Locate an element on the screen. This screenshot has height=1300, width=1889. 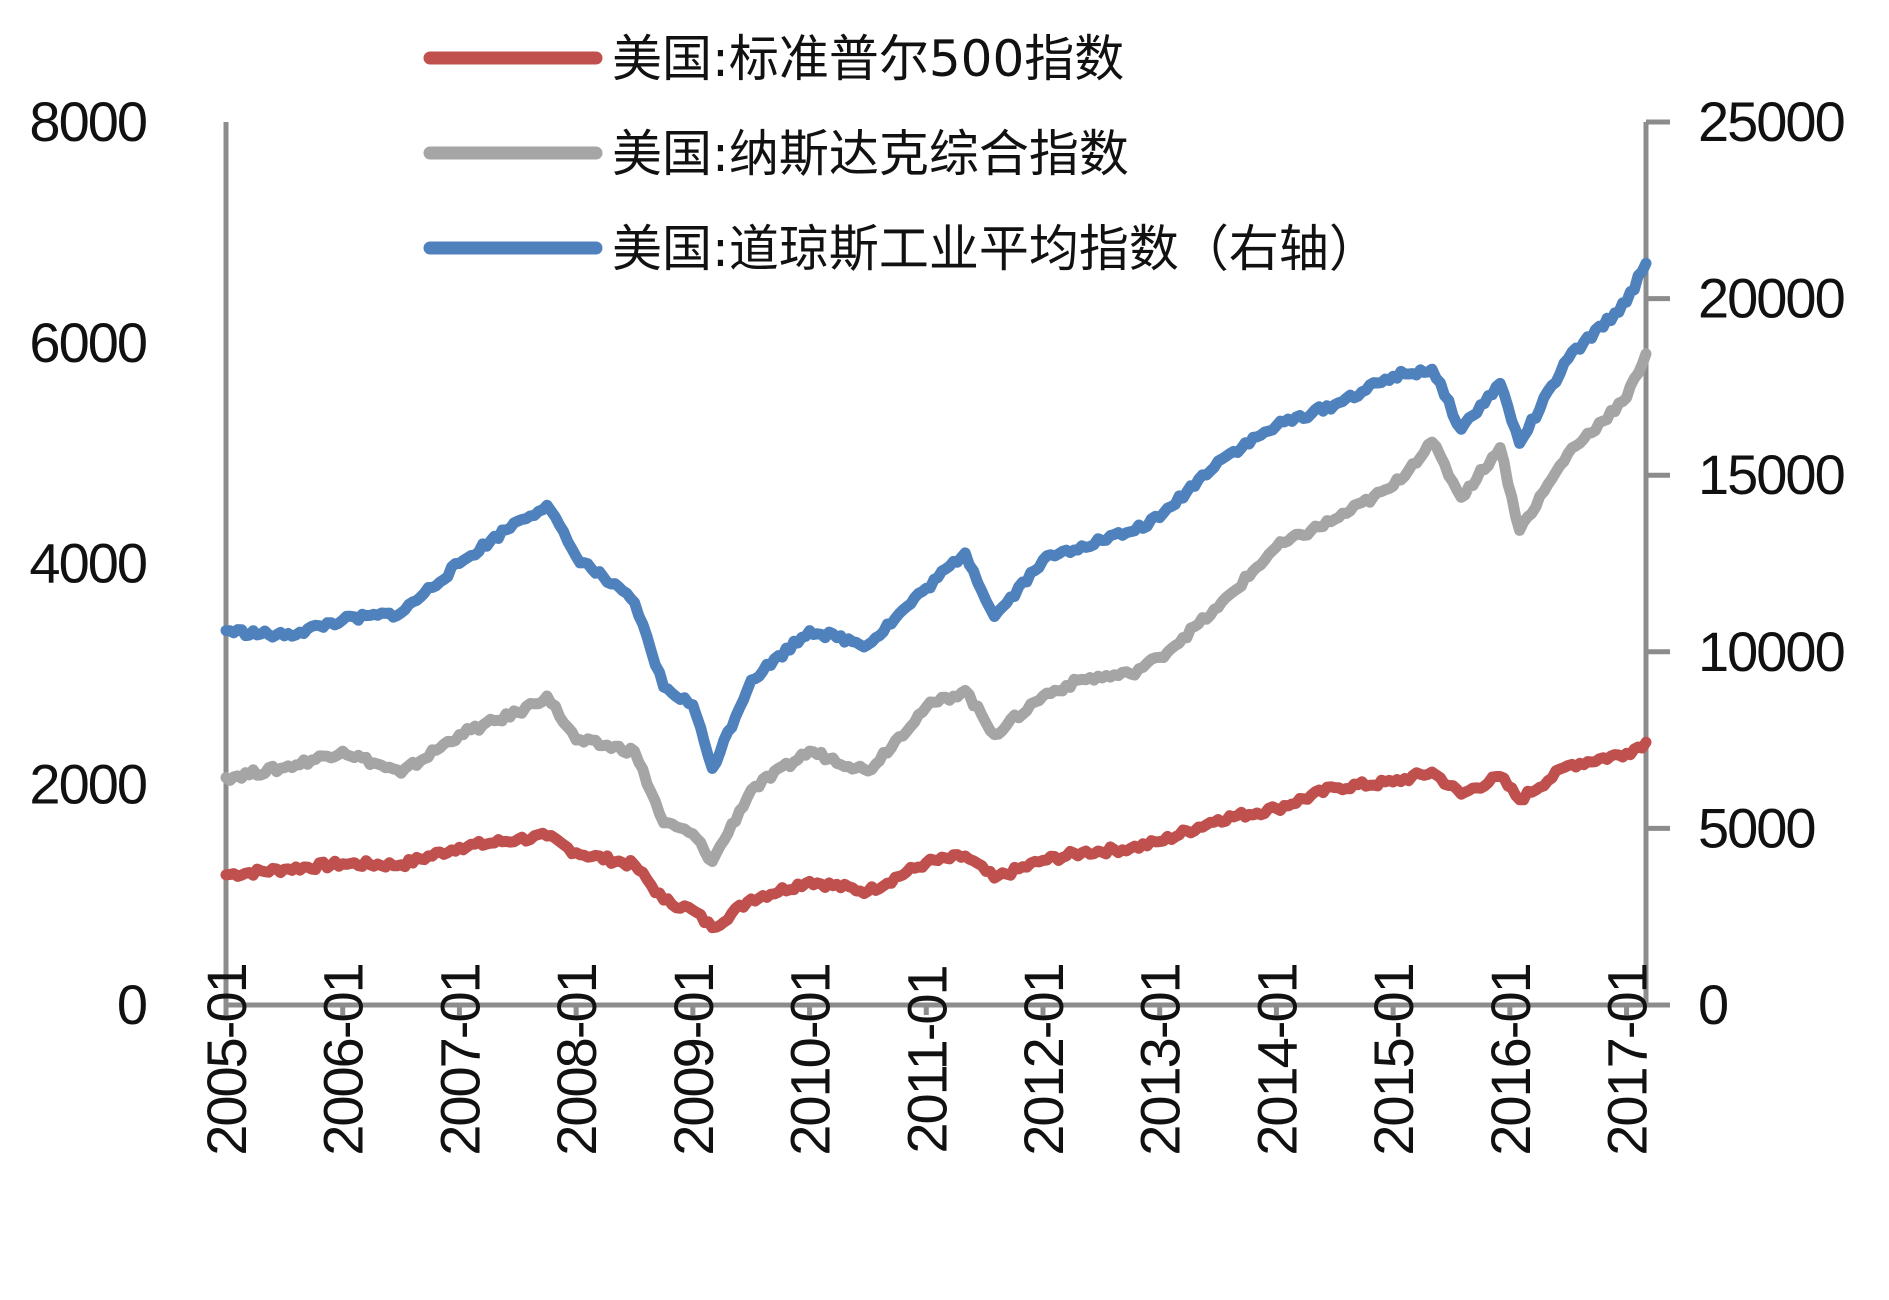
x-tick-label: 2013-01 is located at coordinates (1160, 1060).